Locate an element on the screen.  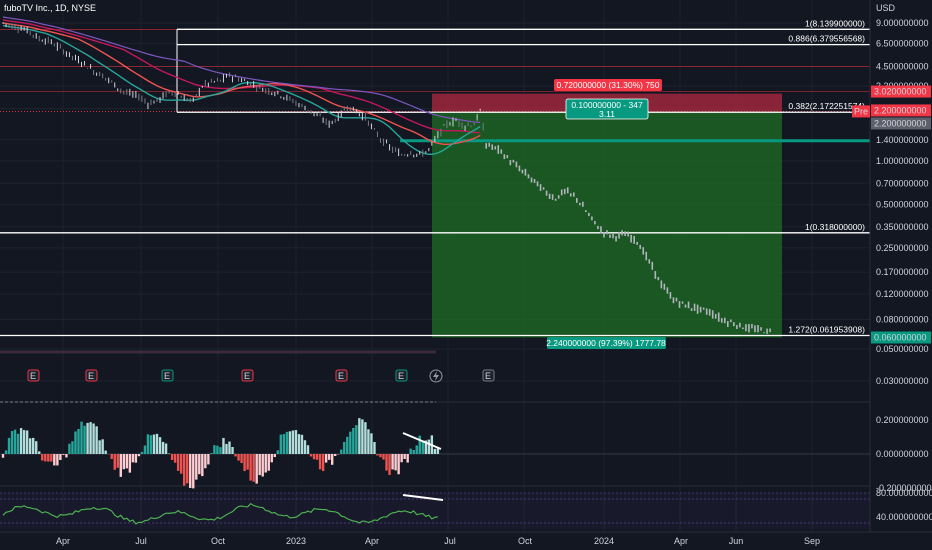
momentum-oscillator is located at coordinates (435, 453).